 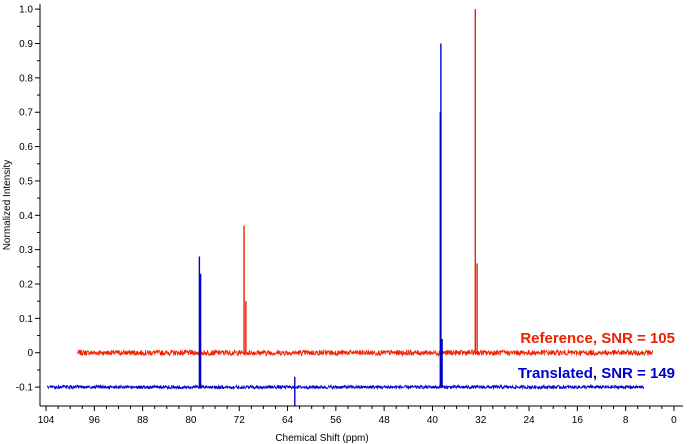 I want to click on x-tick-label: 32, so click(x=481, y=420).